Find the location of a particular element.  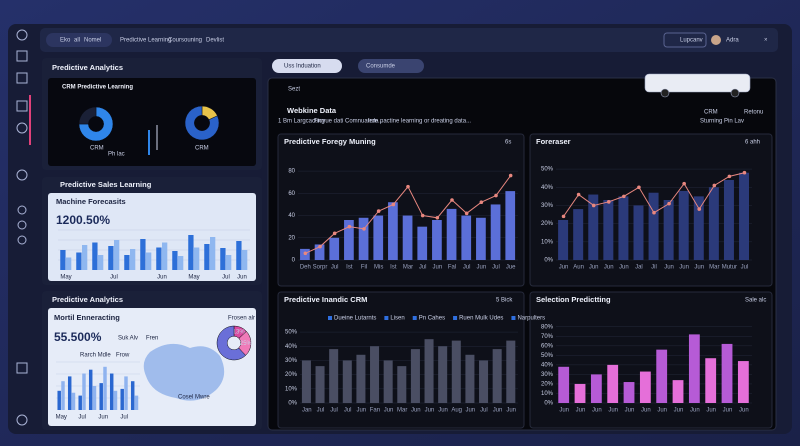

x-tick-label: May is located at coordinates (65, 278).